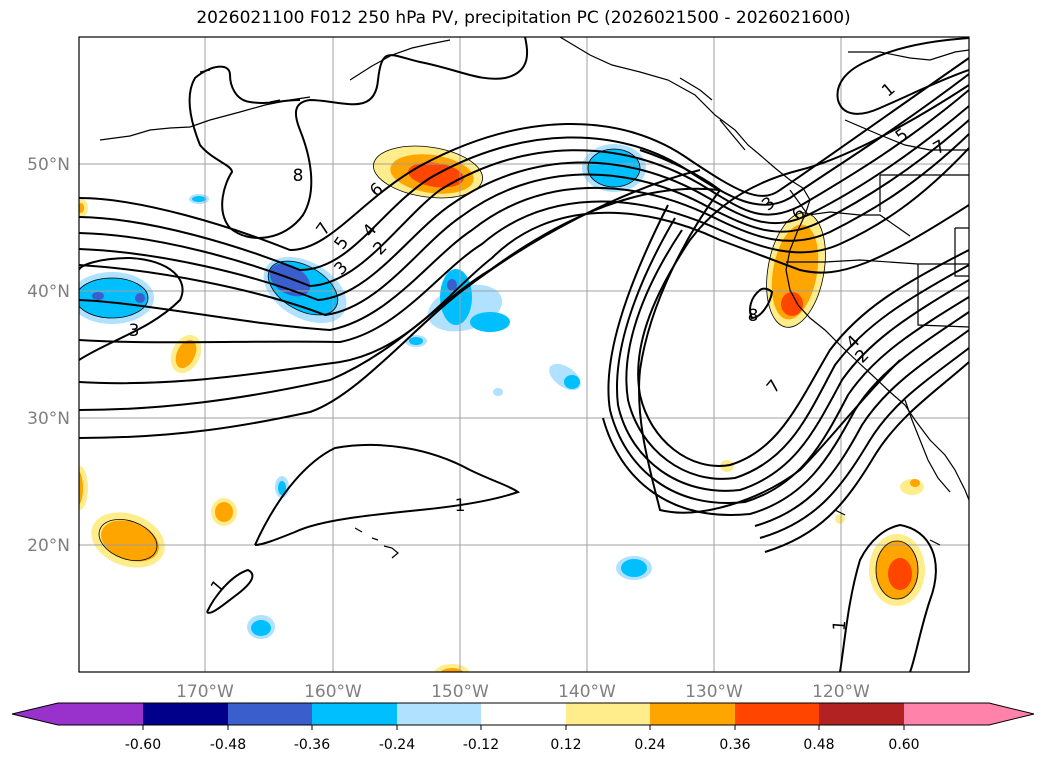 This screenshot has height=765, width=1047. I want to click on lat-tick-40: 40°N, so click(48, 292).